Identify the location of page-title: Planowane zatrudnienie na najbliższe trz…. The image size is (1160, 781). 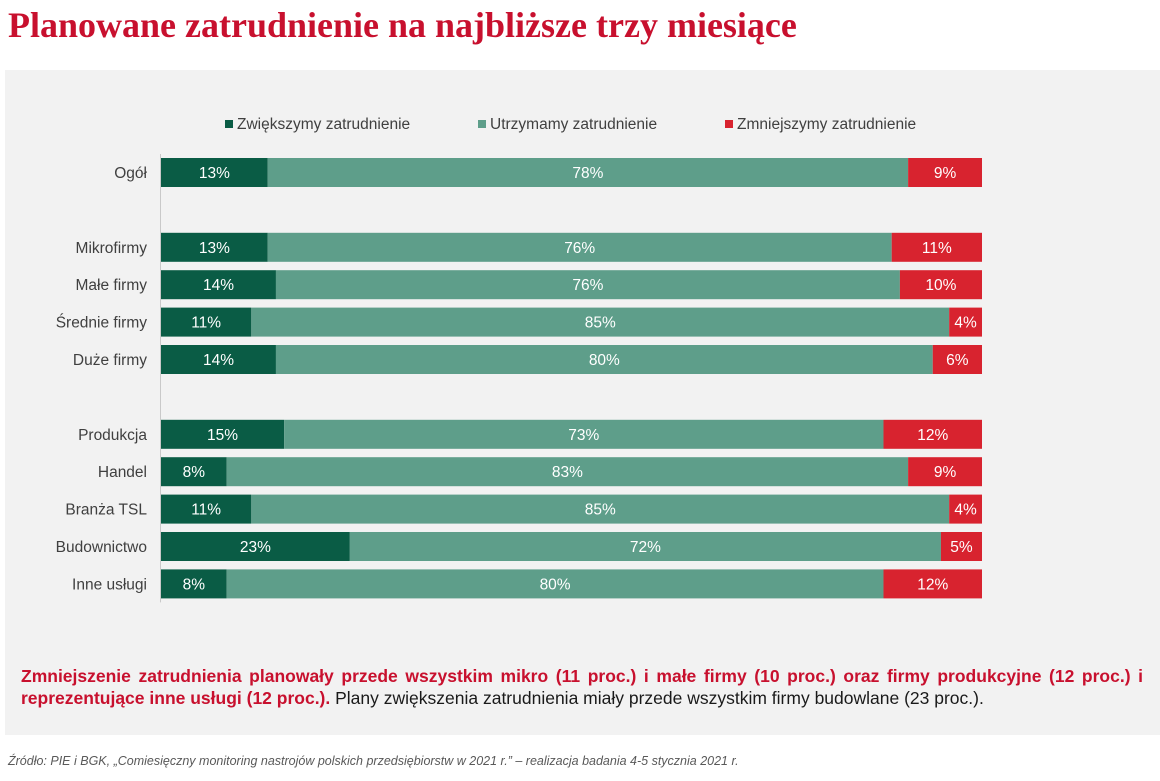
(402, 25).